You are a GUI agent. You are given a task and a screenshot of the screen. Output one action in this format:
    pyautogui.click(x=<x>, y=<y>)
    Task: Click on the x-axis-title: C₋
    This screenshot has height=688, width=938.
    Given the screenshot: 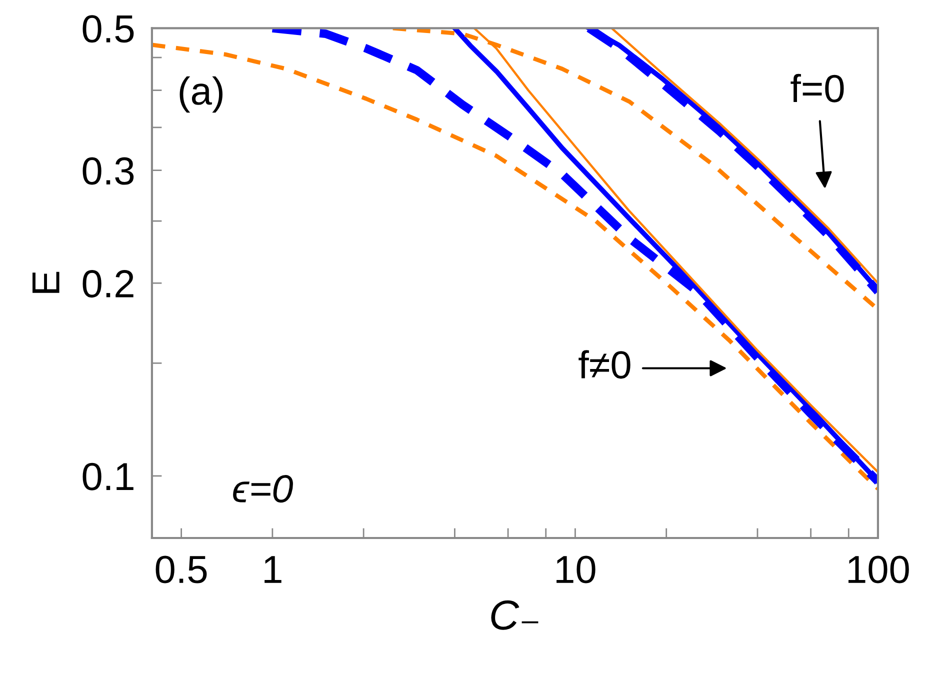 What is the action you would take?
    pyautogui.click(x=514, y=615)
    